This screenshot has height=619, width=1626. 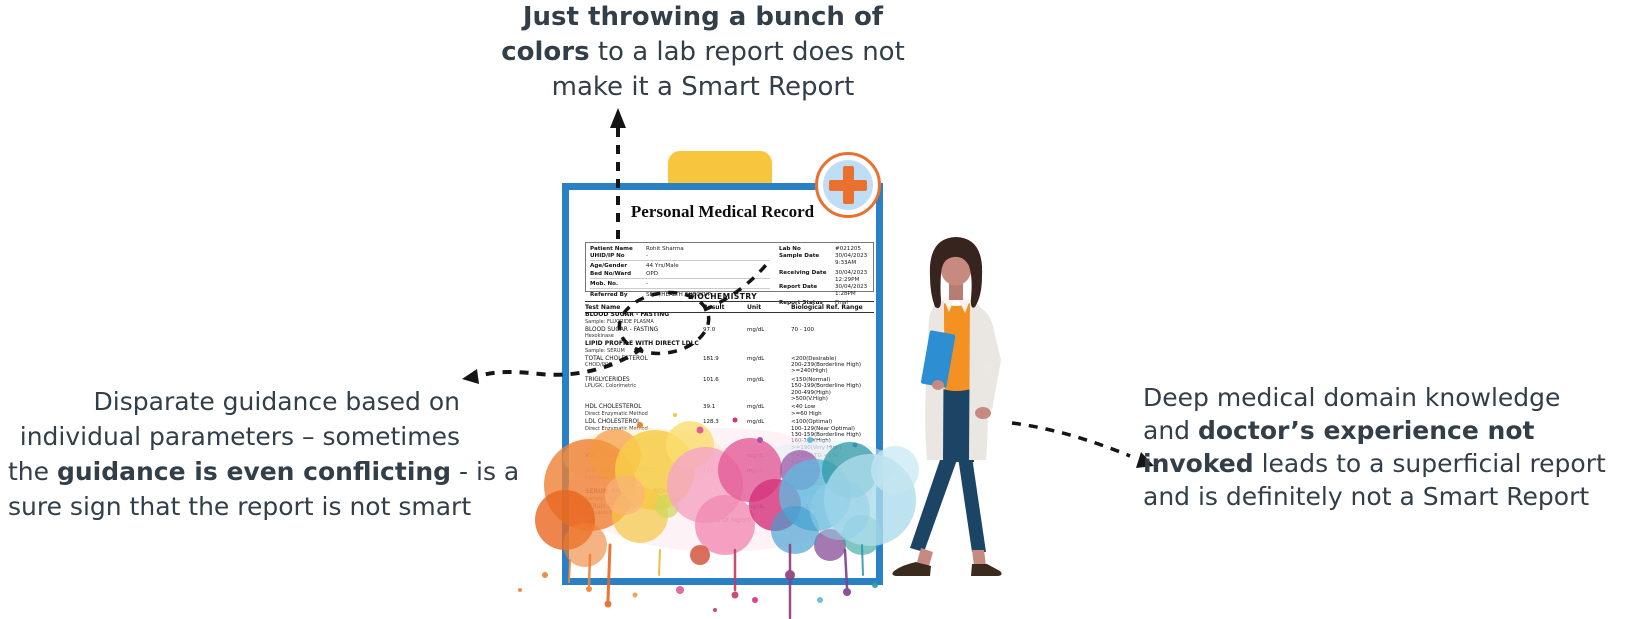 I want to click on lab-field: Lab No #021205, so click(x=820, y=249).